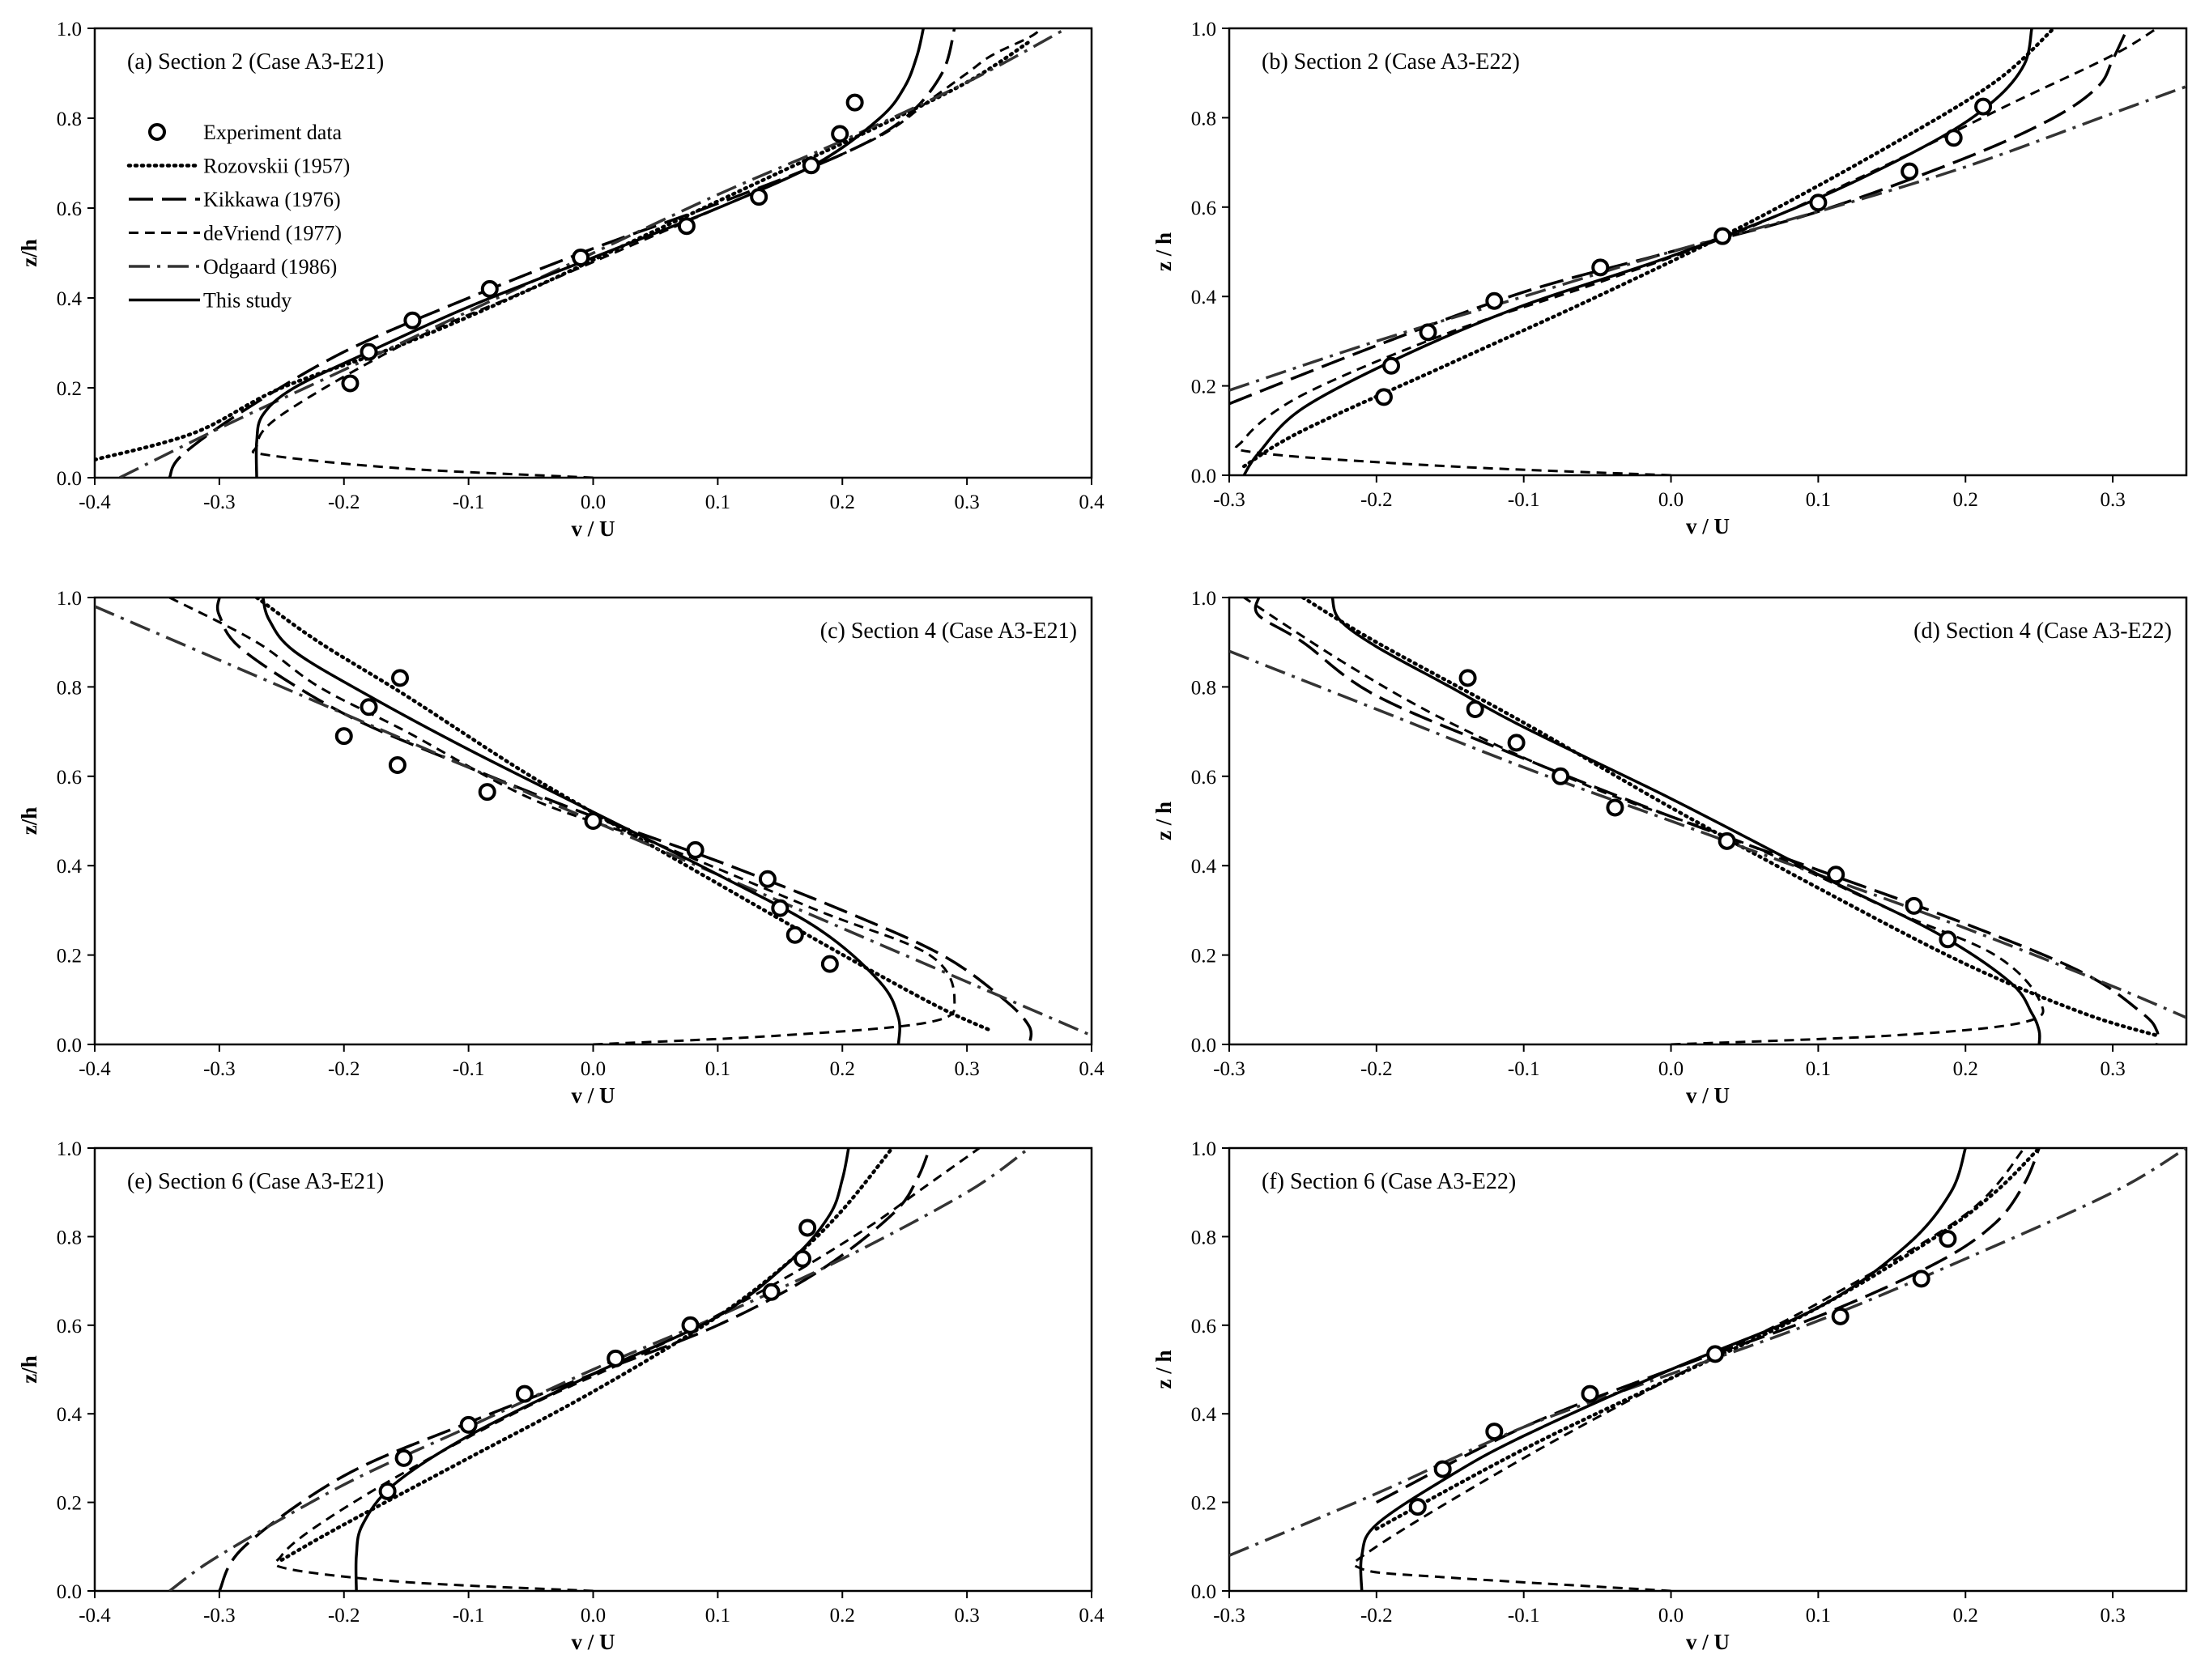 This screenshot has height=1680, width=2205. What do you see at coordinates (949, 631) in the screenshot?
I see `panel-title: (c) Section 4 (Case A3-E21)` at bounding box center [949, 631].